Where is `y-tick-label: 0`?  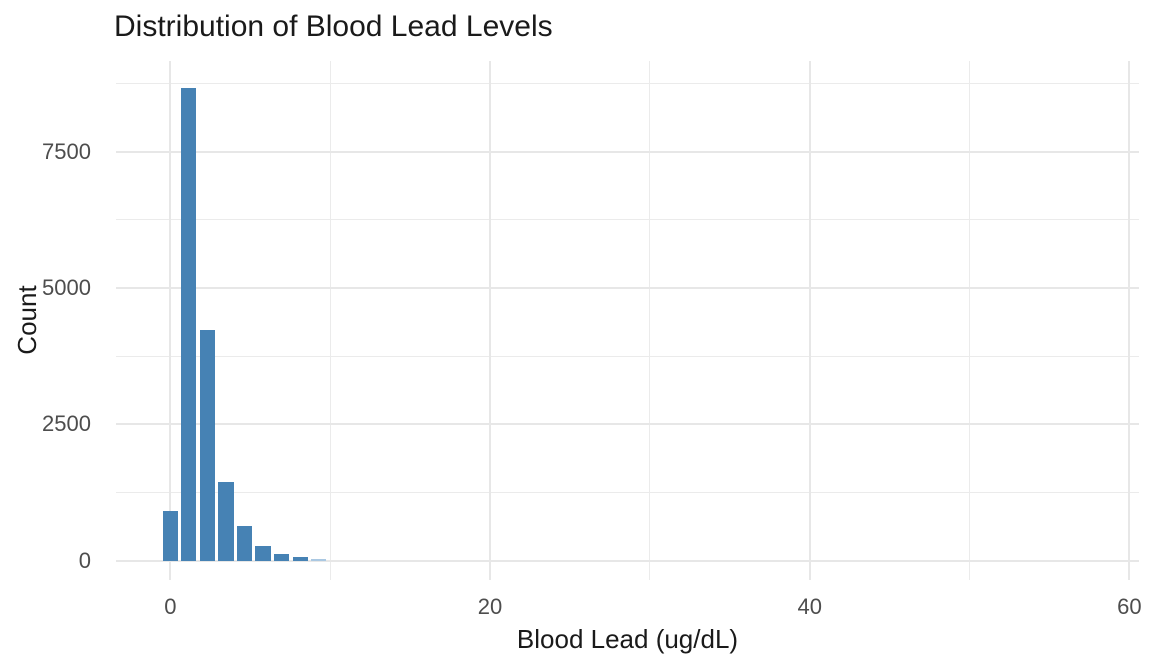
y-tick-label: 0 is located at coordinates (84, 560).